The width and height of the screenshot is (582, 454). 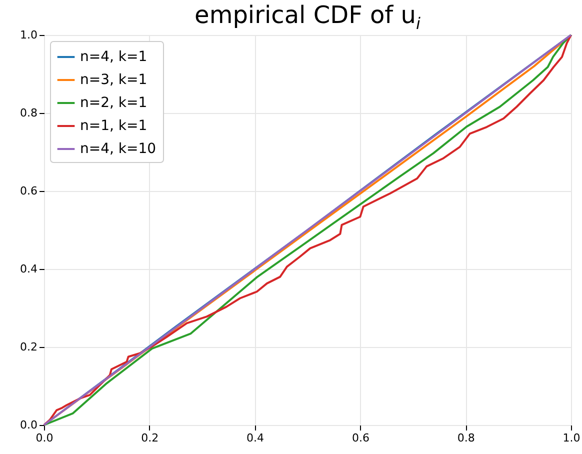 I want to click on legend-label: n=4, k=10, so click(x=118, y=149).